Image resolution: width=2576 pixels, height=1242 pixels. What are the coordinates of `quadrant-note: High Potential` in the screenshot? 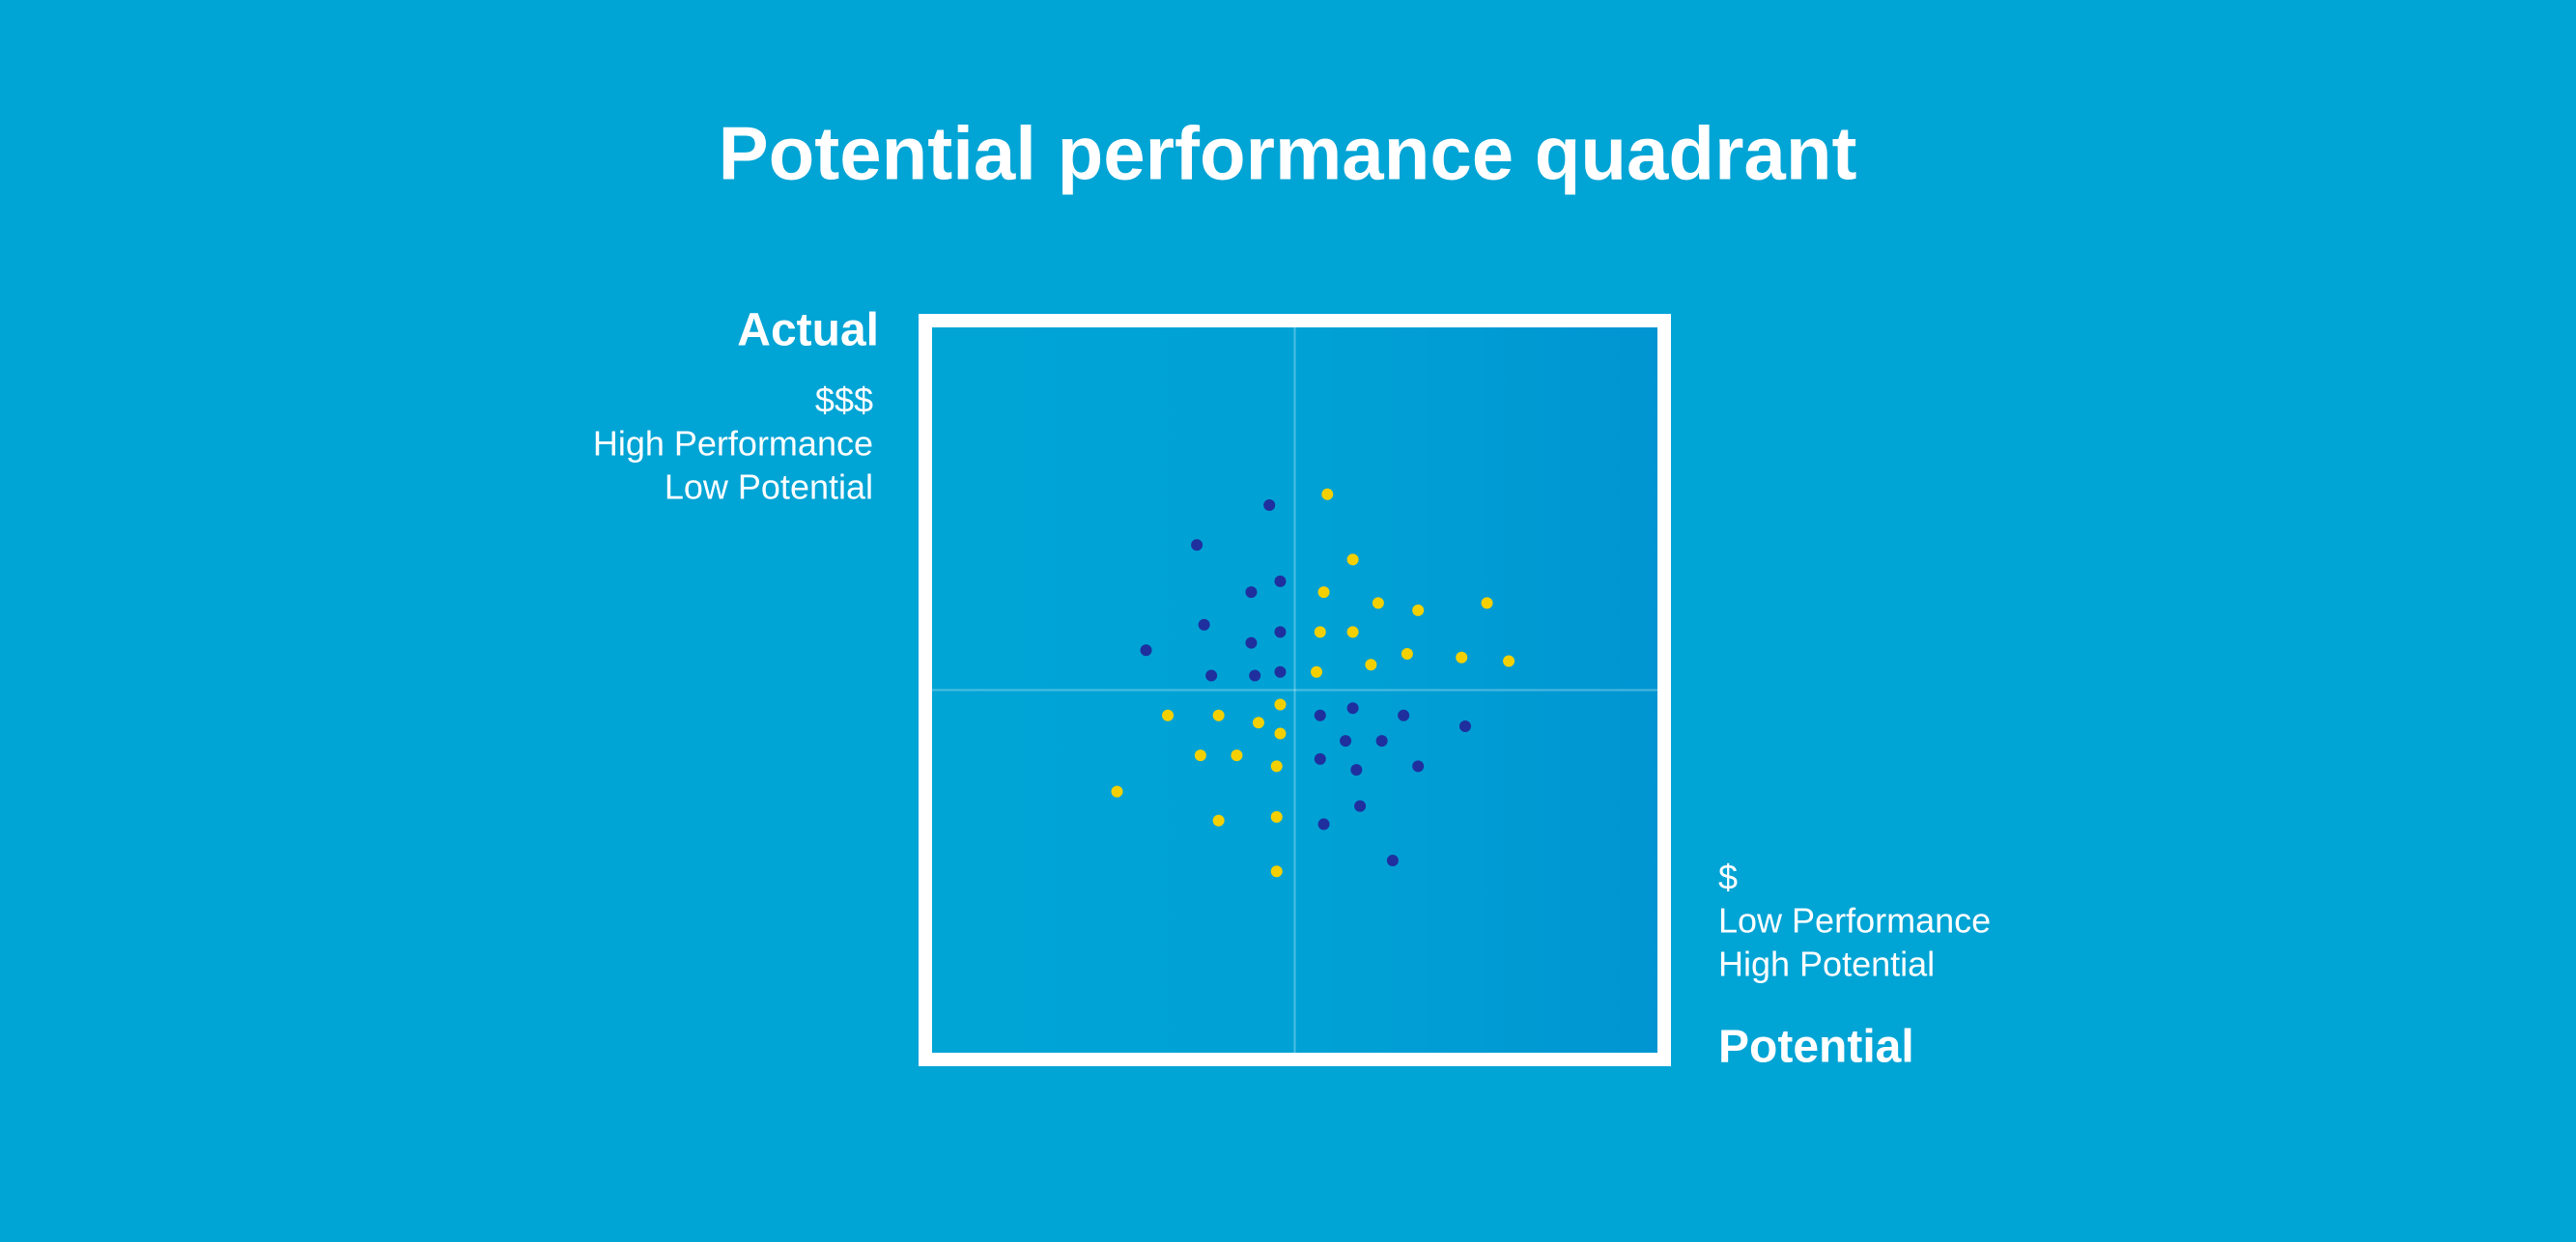 It's located at (1826, 964).